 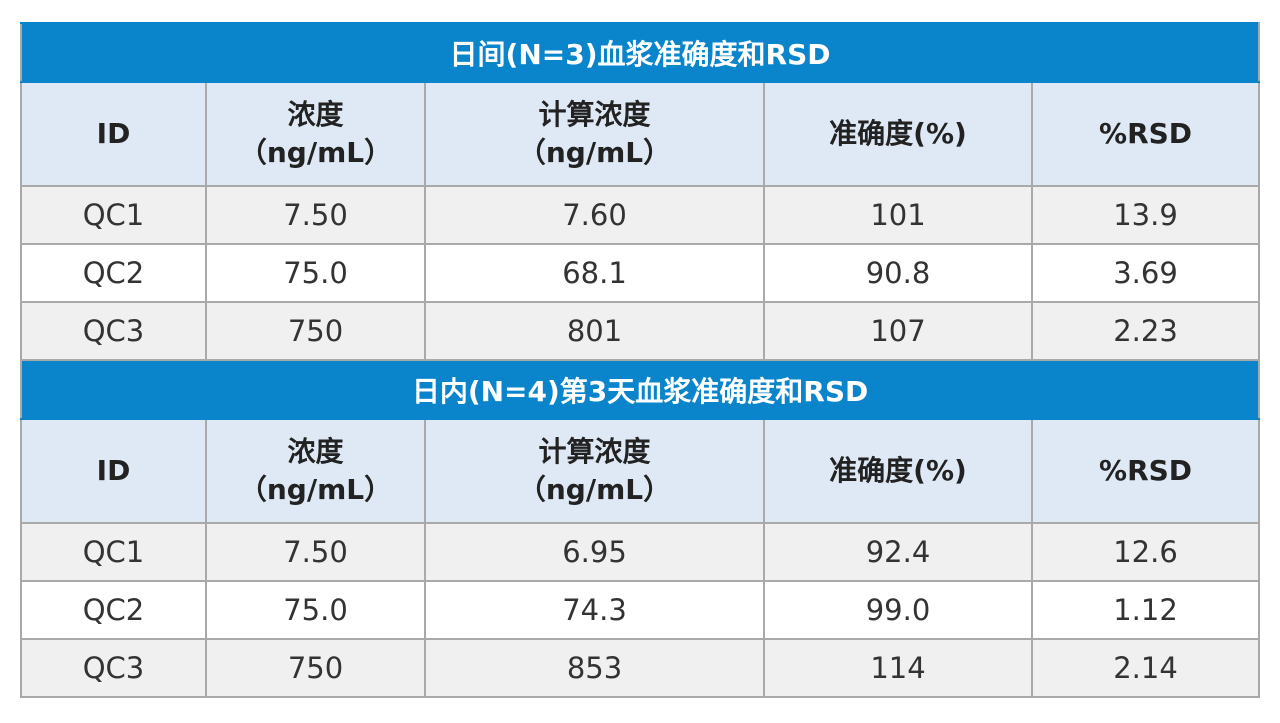 What do you see at coordinates (898, 668) in the screenshot?
I see `cell-accuracy: 114` at bounding box center [898, 668].